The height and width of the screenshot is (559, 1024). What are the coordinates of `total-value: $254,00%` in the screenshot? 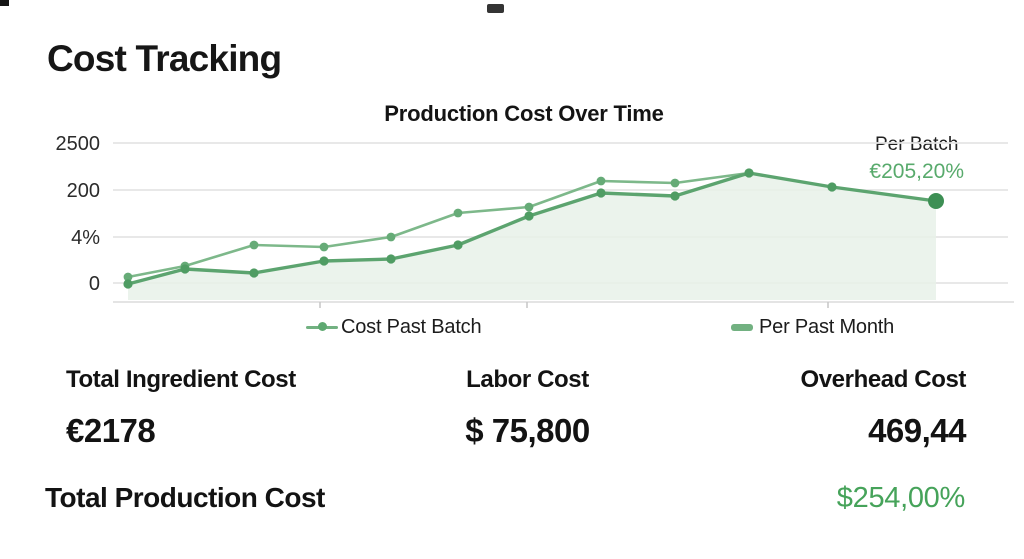 It's located at (901, 498).